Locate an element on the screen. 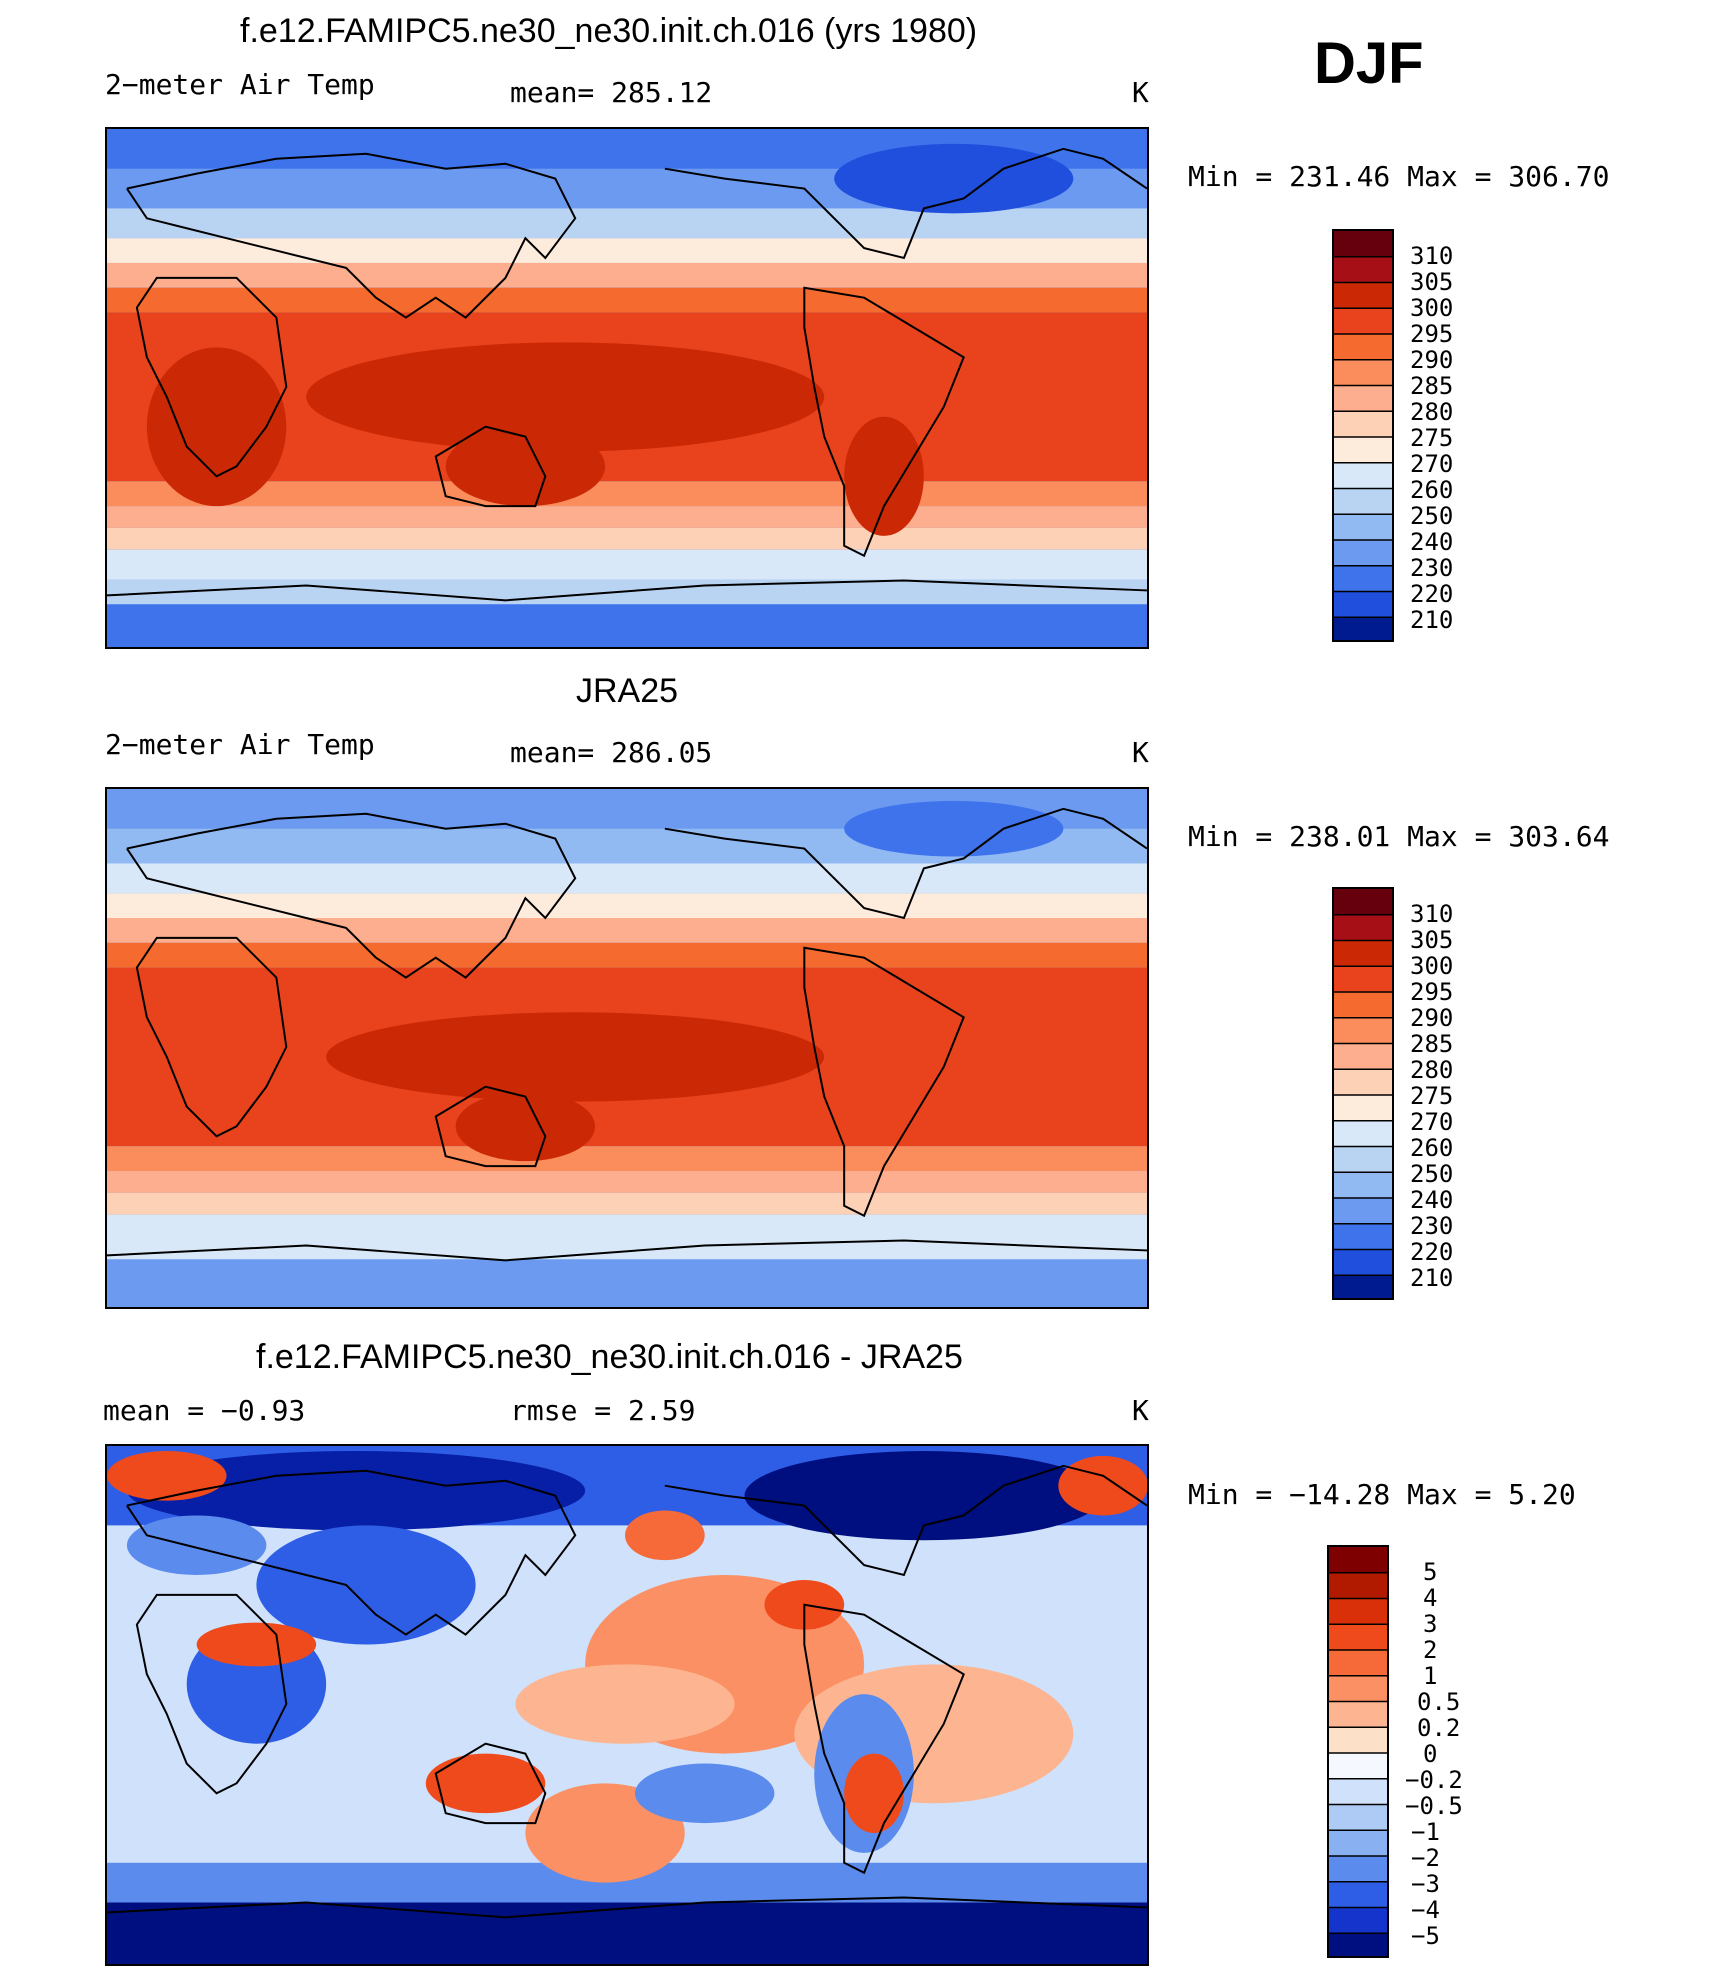  colorbar-label: −2 is located at coordinates (1425, 1858).